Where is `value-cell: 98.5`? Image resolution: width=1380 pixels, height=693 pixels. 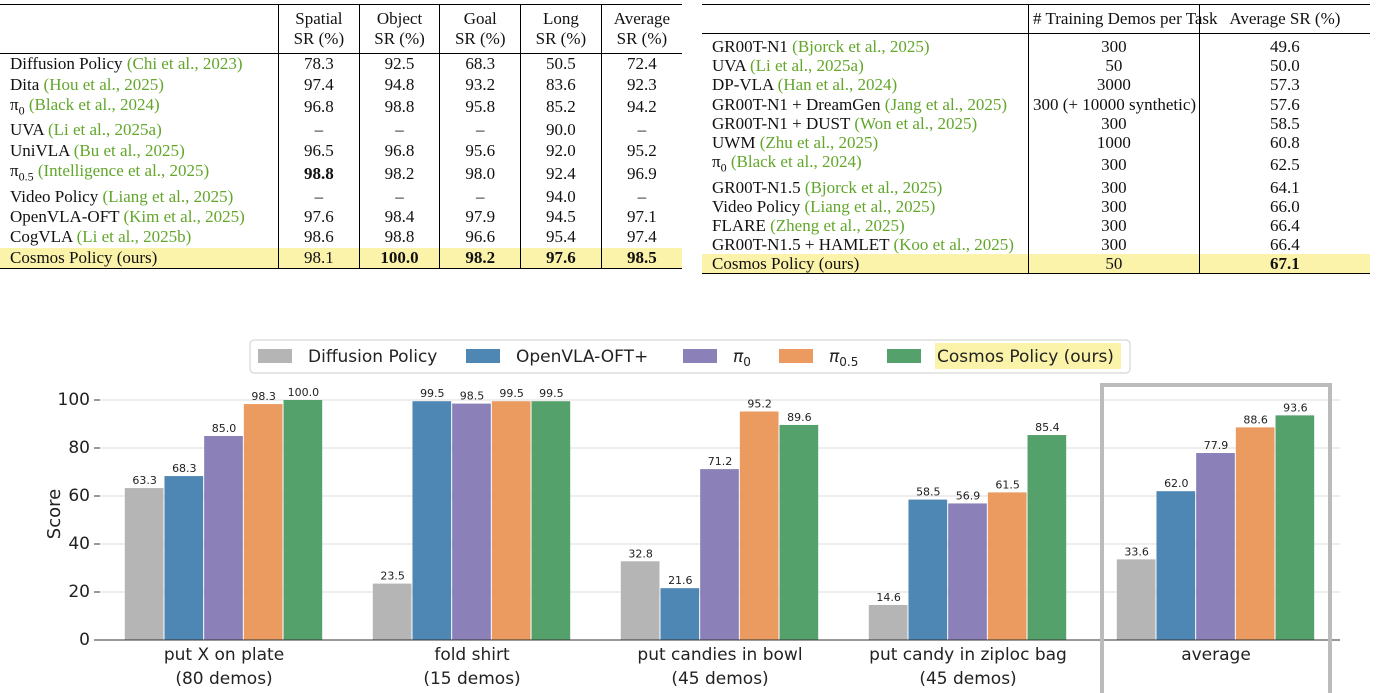
value-cell: 98.5 is located at coordinates (641, 258).